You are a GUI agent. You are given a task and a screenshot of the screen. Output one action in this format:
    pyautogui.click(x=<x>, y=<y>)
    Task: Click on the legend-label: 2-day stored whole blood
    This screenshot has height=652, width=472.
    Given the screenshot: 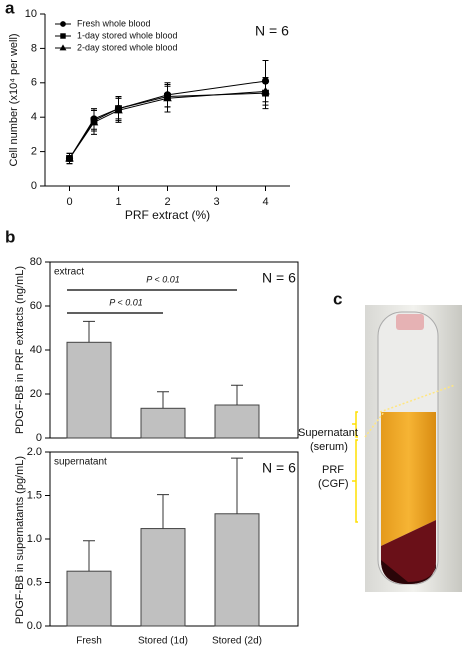 What is the action you would take?
    pyautogui.click(x=127, y=47)
    